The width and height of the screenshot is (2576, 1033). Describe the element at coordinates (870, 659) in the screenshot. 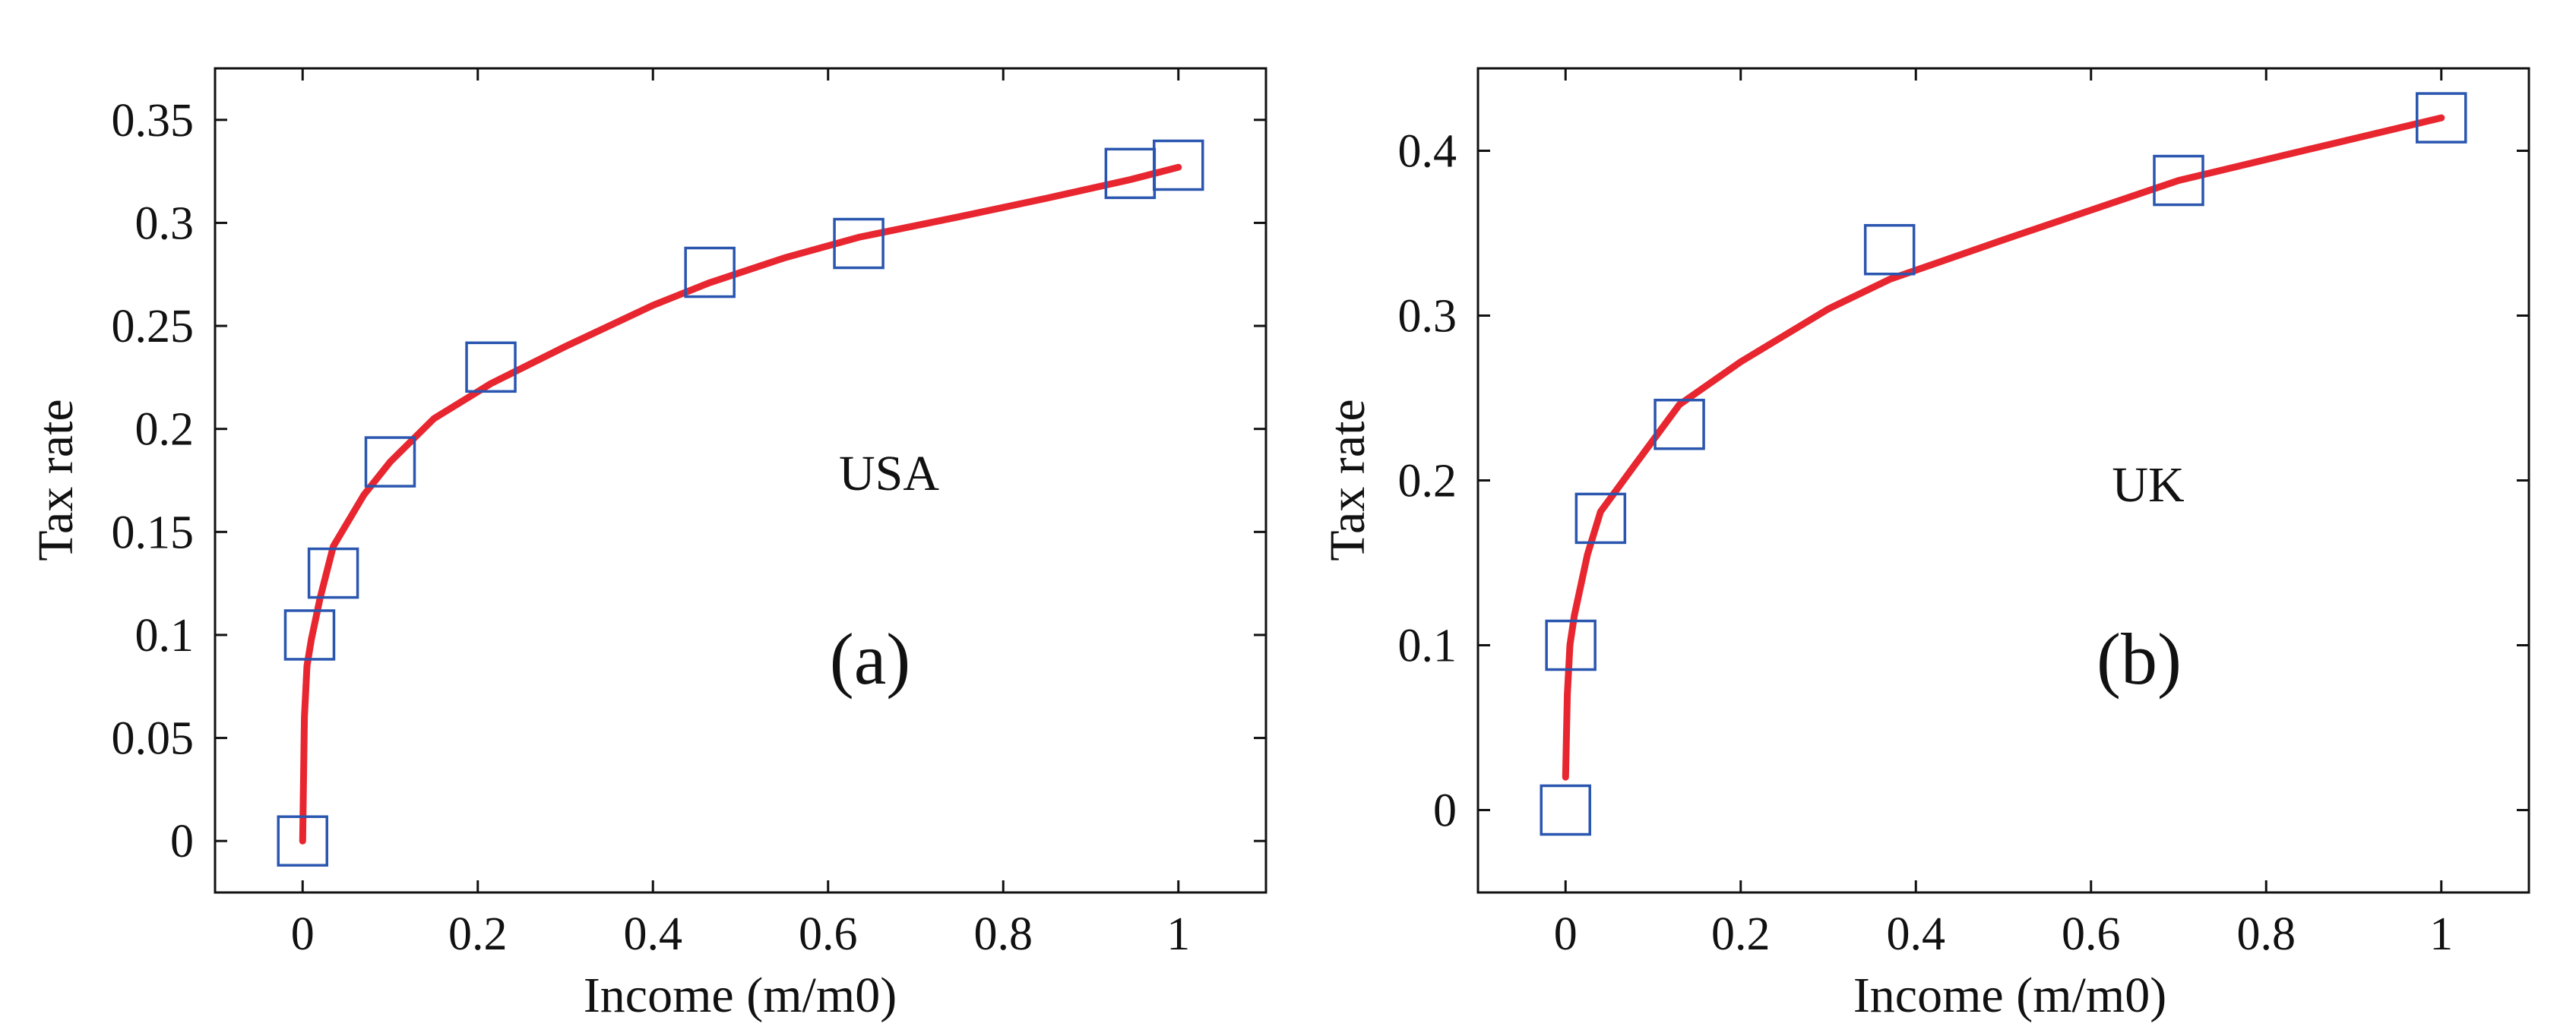

I see `panel-a-letter-label: (a)` at that location.